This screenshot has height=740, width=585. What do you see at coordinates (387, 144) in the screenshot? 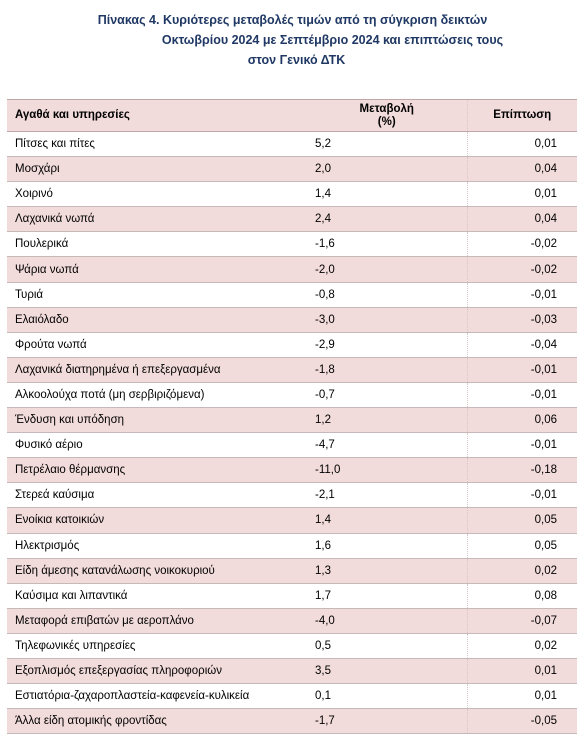
I see `cell-change: 5,2` at bounding box center [387, 144].